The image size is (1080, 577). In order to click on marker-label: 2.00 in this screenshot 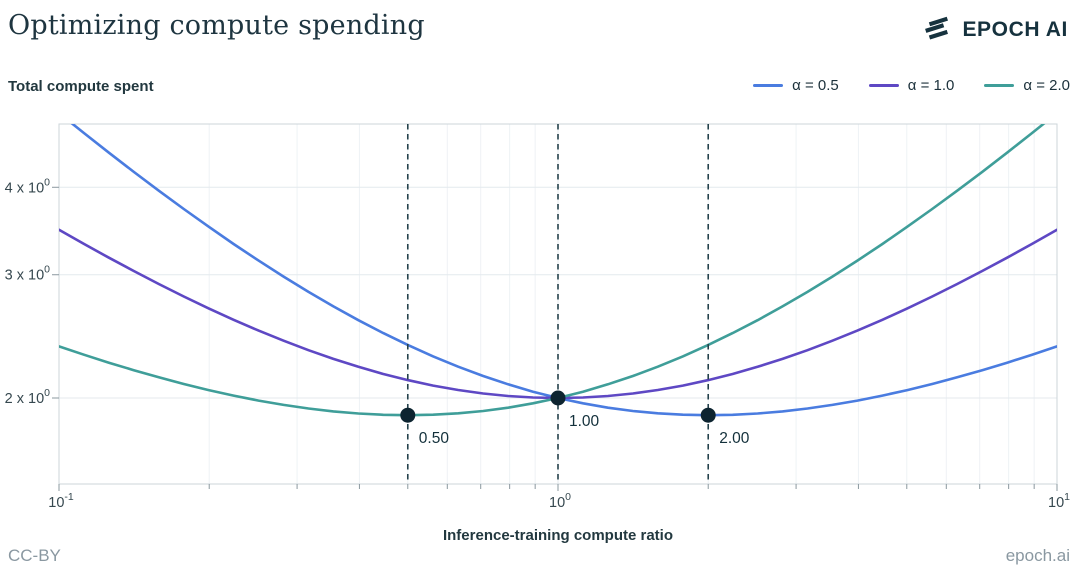, I will do `click(734, 438)`.